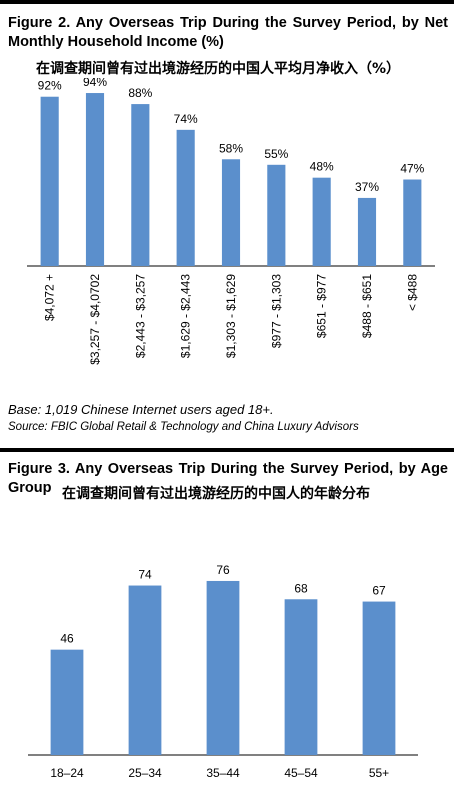  What do you see at coordinates (140, 316) in the screenshot?
I see `tick-label: $2,443 - $3,257` at bounding box center [140, 316].